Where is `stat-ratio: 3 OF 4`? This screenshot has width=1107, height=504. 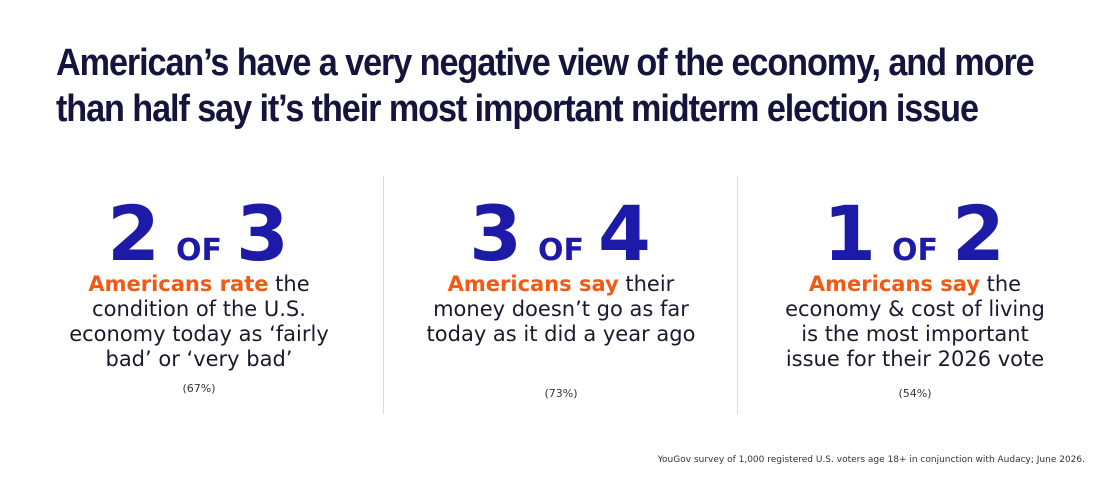
stat-ratio: 3 OF 4 is located at coordinates (561, 233).